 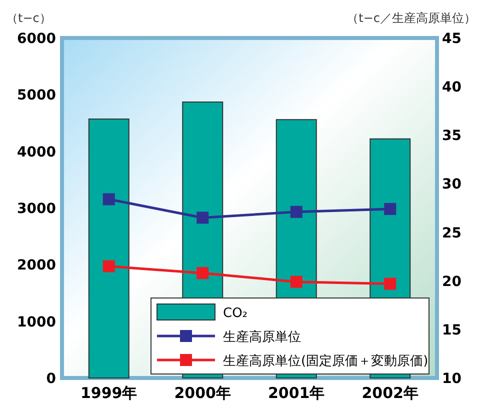 What do you see at coordinates (109, 248) in the screenshot?
I see `bar` at bounding box center [109, 248].